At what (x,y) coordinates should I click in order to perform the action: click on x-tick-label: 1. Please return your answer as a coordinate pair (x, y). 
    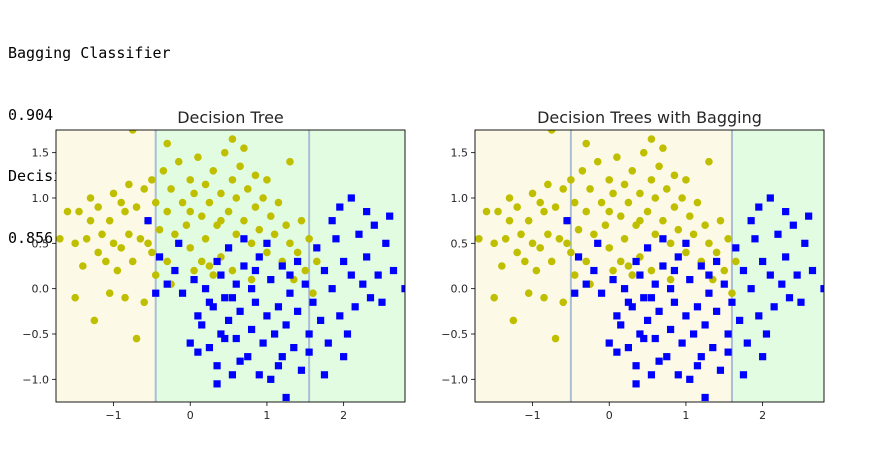
    Looking at the image, I should click on (685, 415).